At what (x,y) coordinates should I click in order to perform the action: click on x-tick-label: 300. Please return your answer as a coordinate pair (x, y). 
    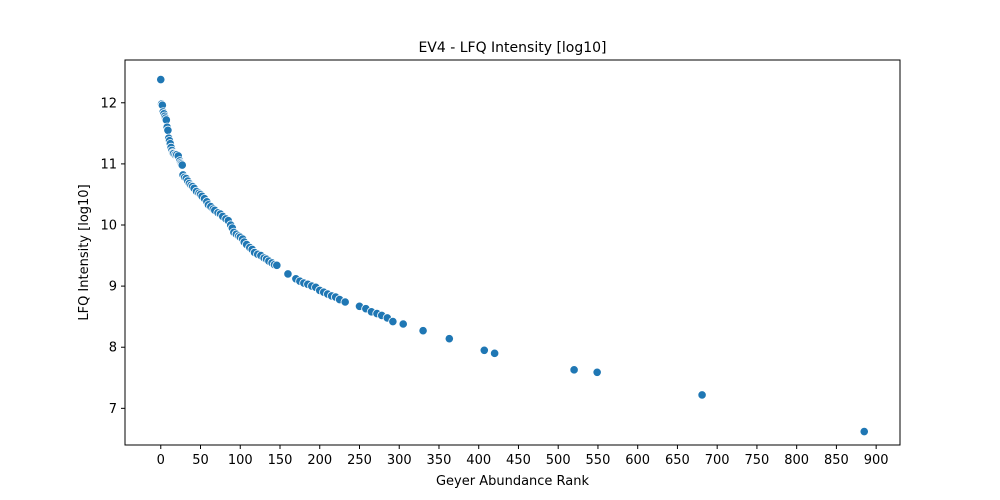
    Looking at the image, I should click on (399, 460).